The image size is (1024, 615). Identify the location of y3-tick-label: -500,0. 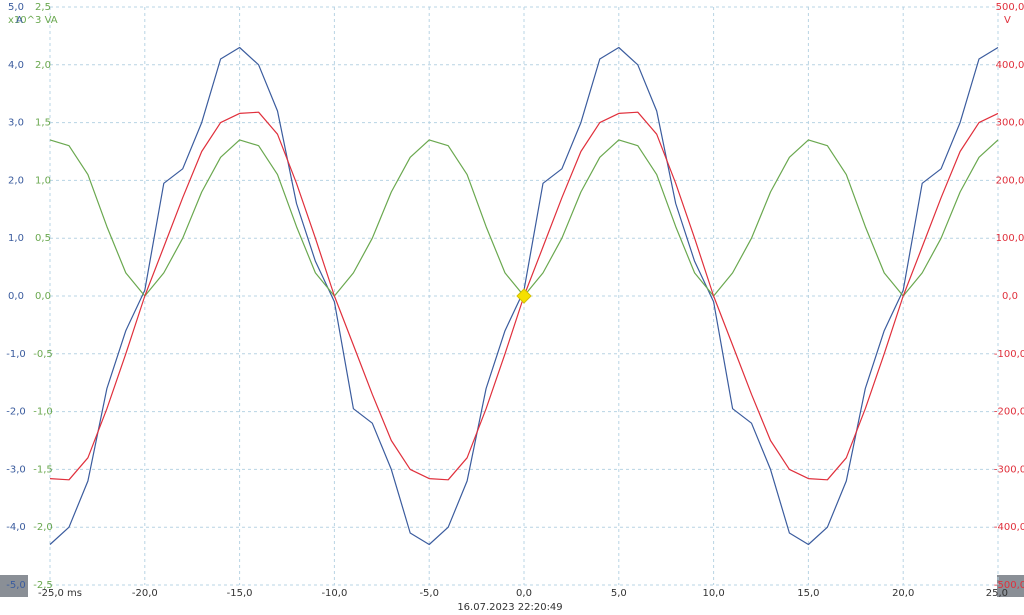
(1009, 585).